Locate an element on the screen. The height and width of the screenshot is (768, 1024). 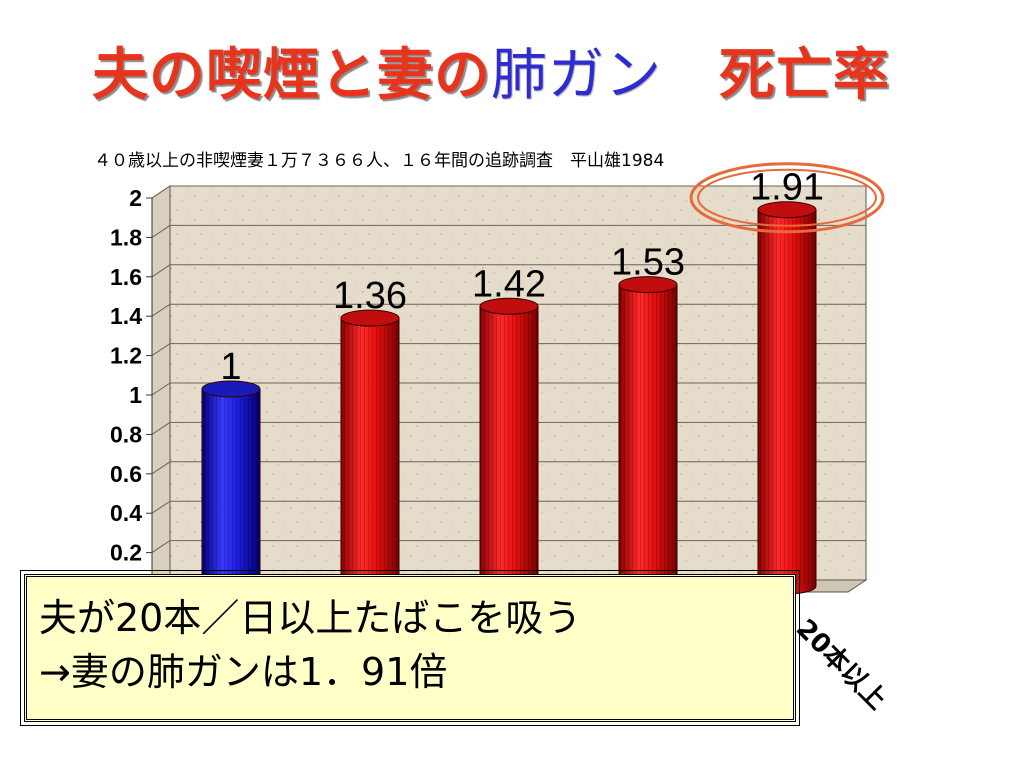
highlight-ring-outer is located at coordinates (787, 198).